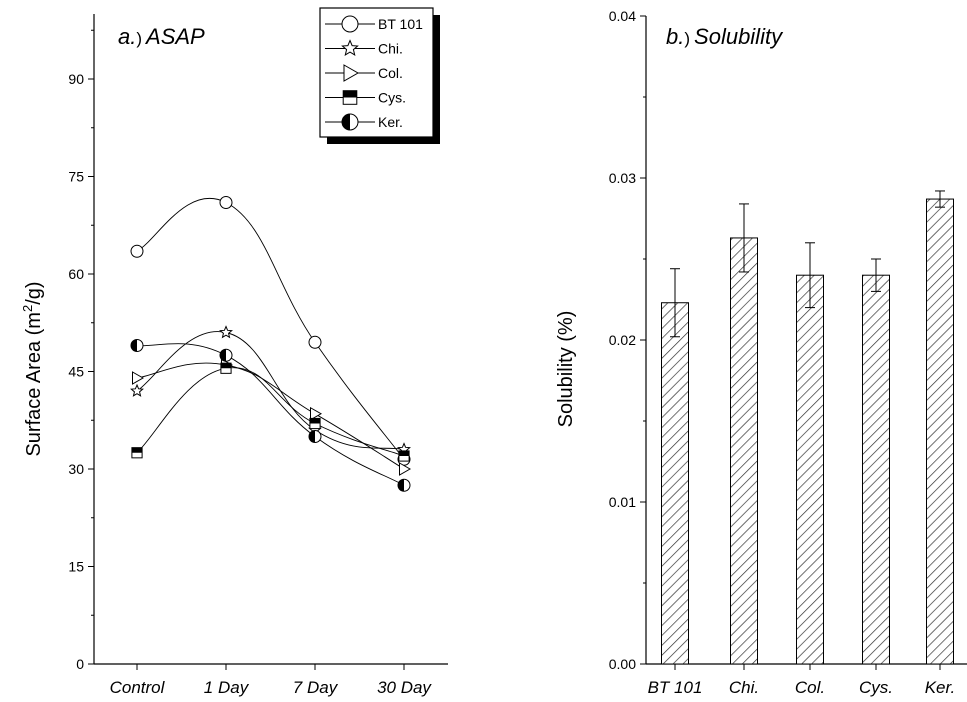  I want to click on bar-group-col, so click(810, 453).